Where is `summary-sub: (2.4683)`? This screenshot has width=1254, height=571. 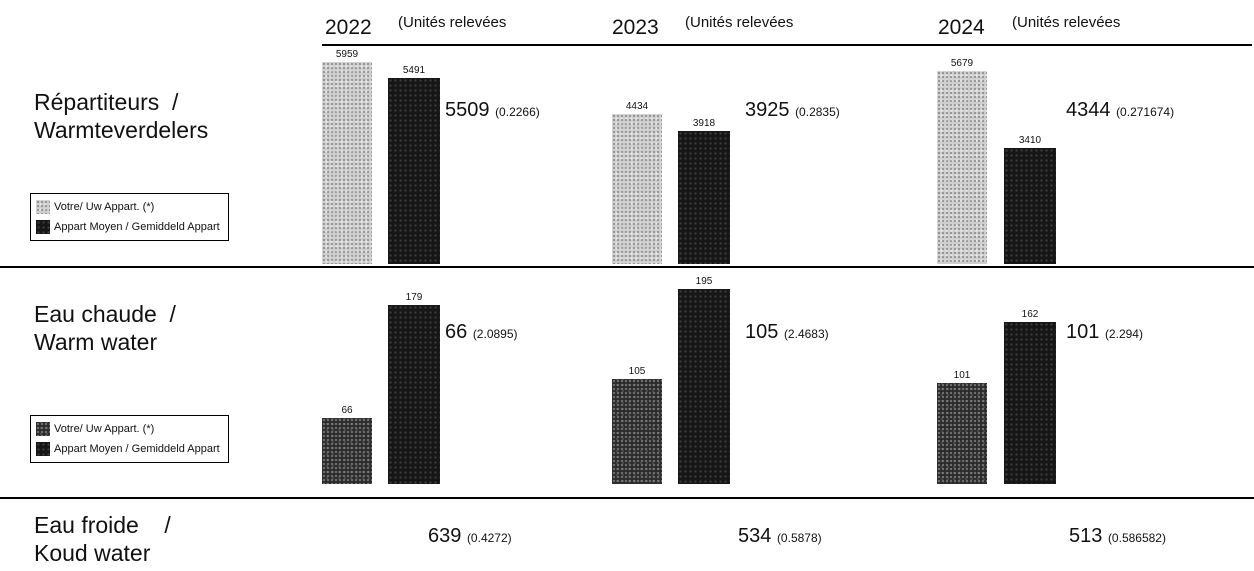
summary-sub: (2.4683) is located at coordinates (806, 334).